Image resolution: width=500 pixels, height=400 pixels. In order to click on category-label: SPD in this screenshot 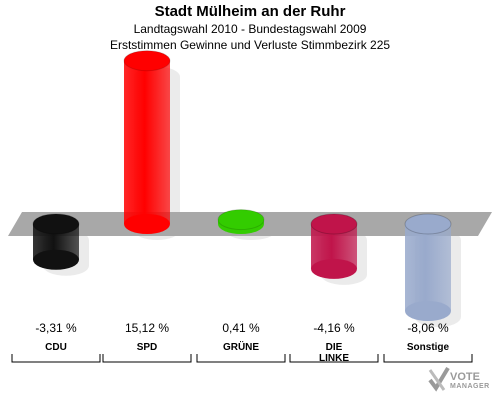, I will do `click(147, 347)`.